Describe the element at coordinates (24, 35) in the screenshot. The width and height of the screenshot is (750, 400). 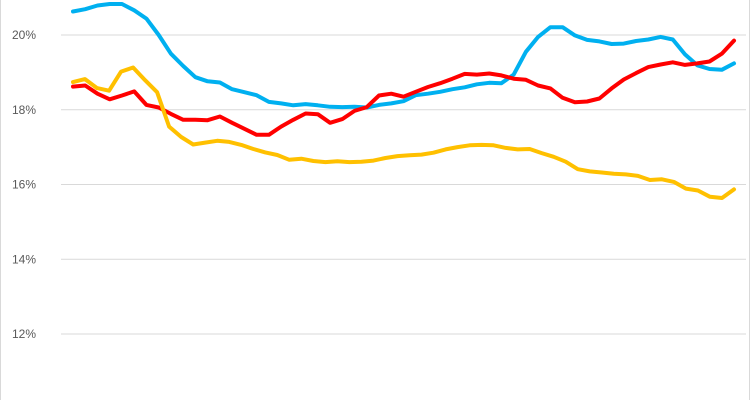
I see `y-tick-label: 20%` at that location.